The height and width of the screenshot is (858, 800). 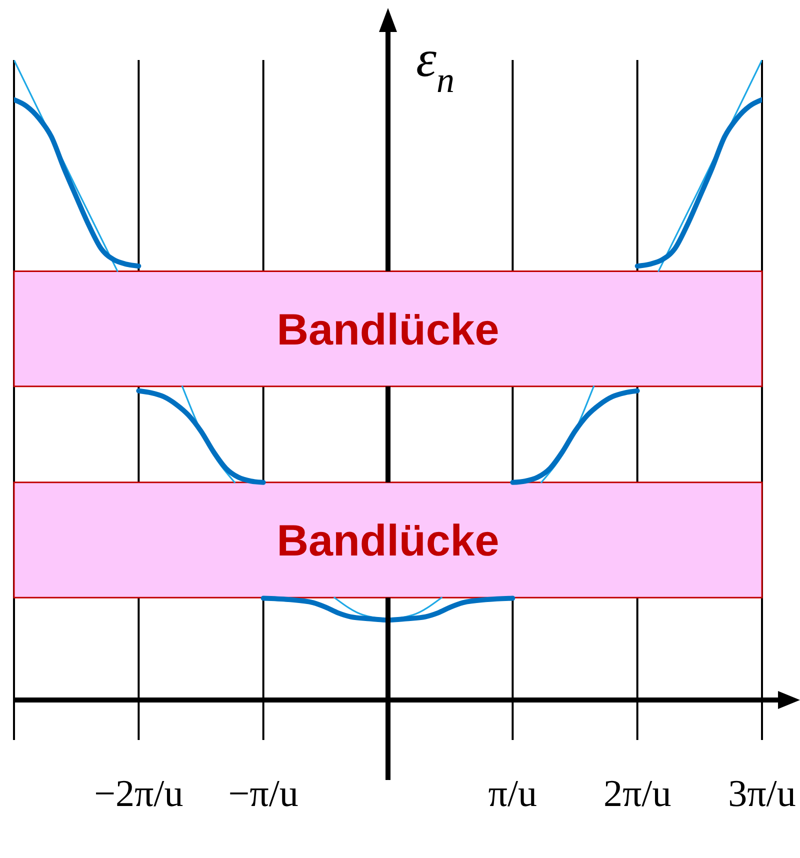 What do you see at coordinates (637, 794) in the screenshot?
I see `x-tick-label: 2π/u` at bounding box center [637, 794].